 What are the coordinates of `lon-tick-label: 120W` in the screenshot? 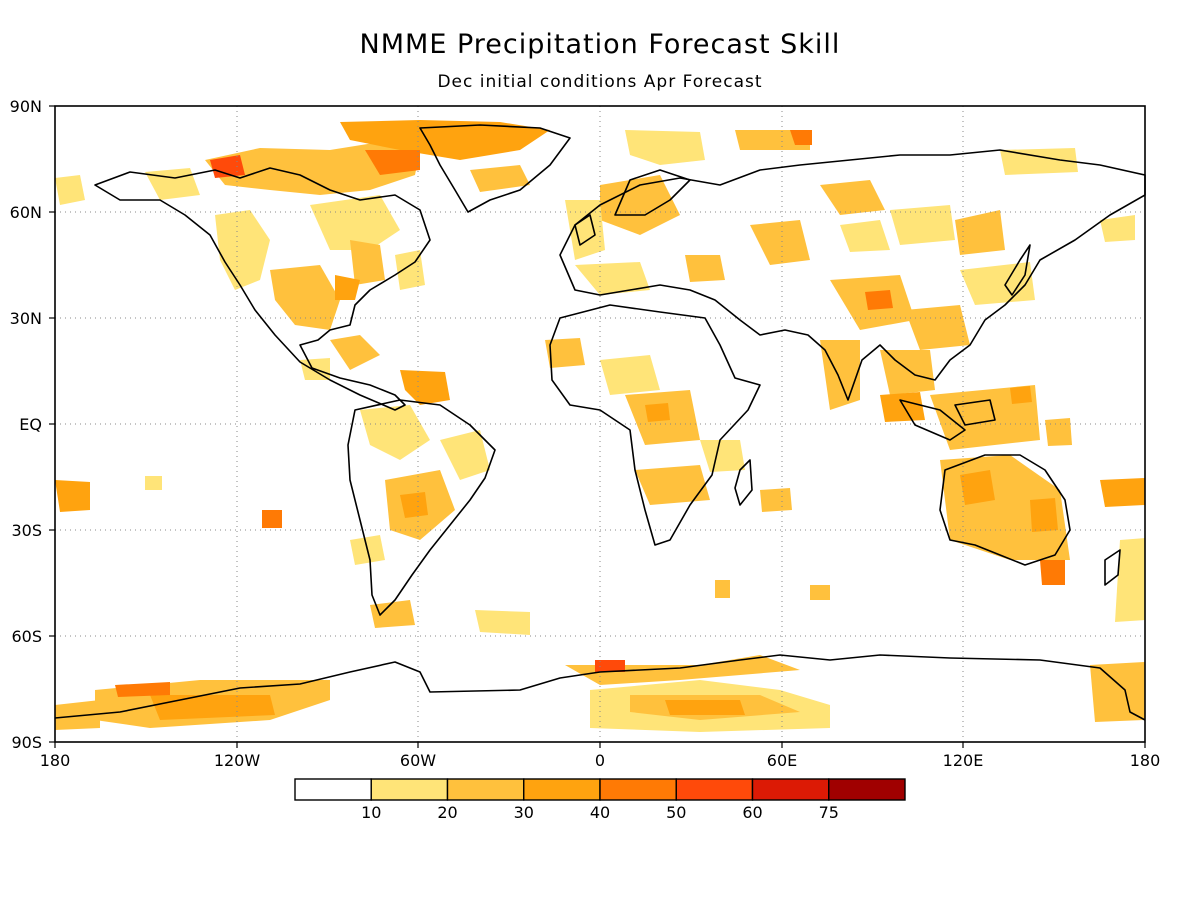 It's located at (237, 760).